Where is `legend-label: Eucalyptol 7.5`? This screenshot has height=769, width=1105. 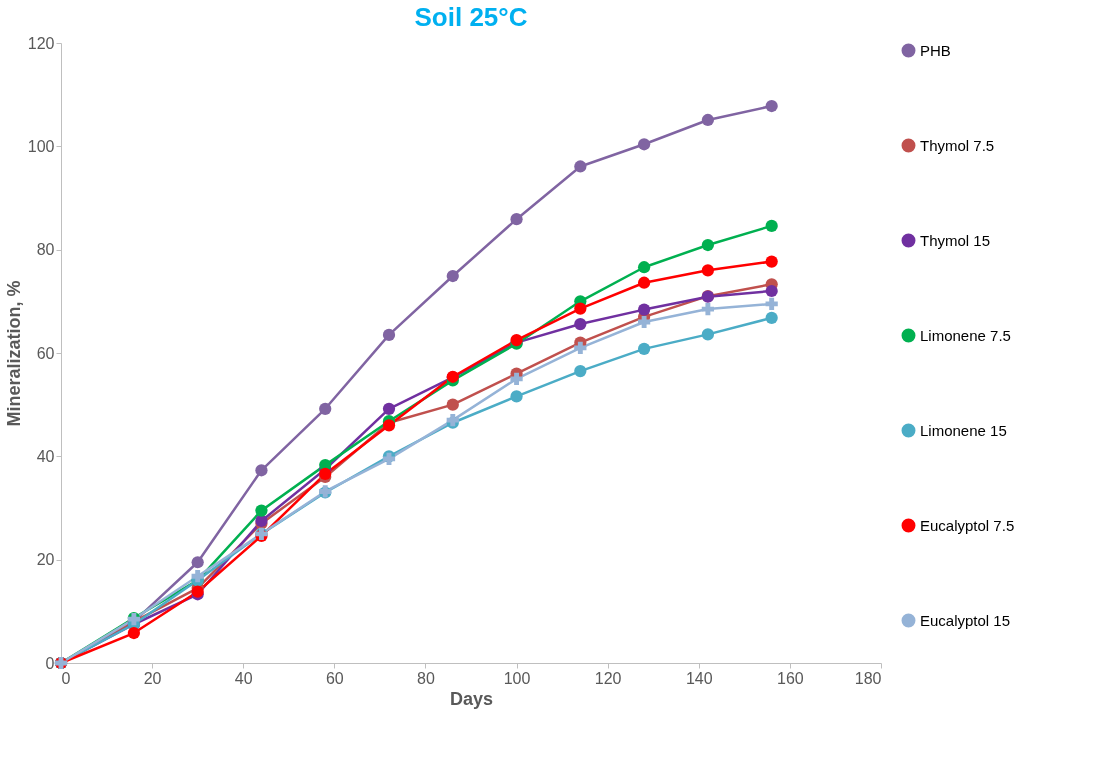
legend-label: Eucalyptol 7.5 is located at coordinates (967, 525).